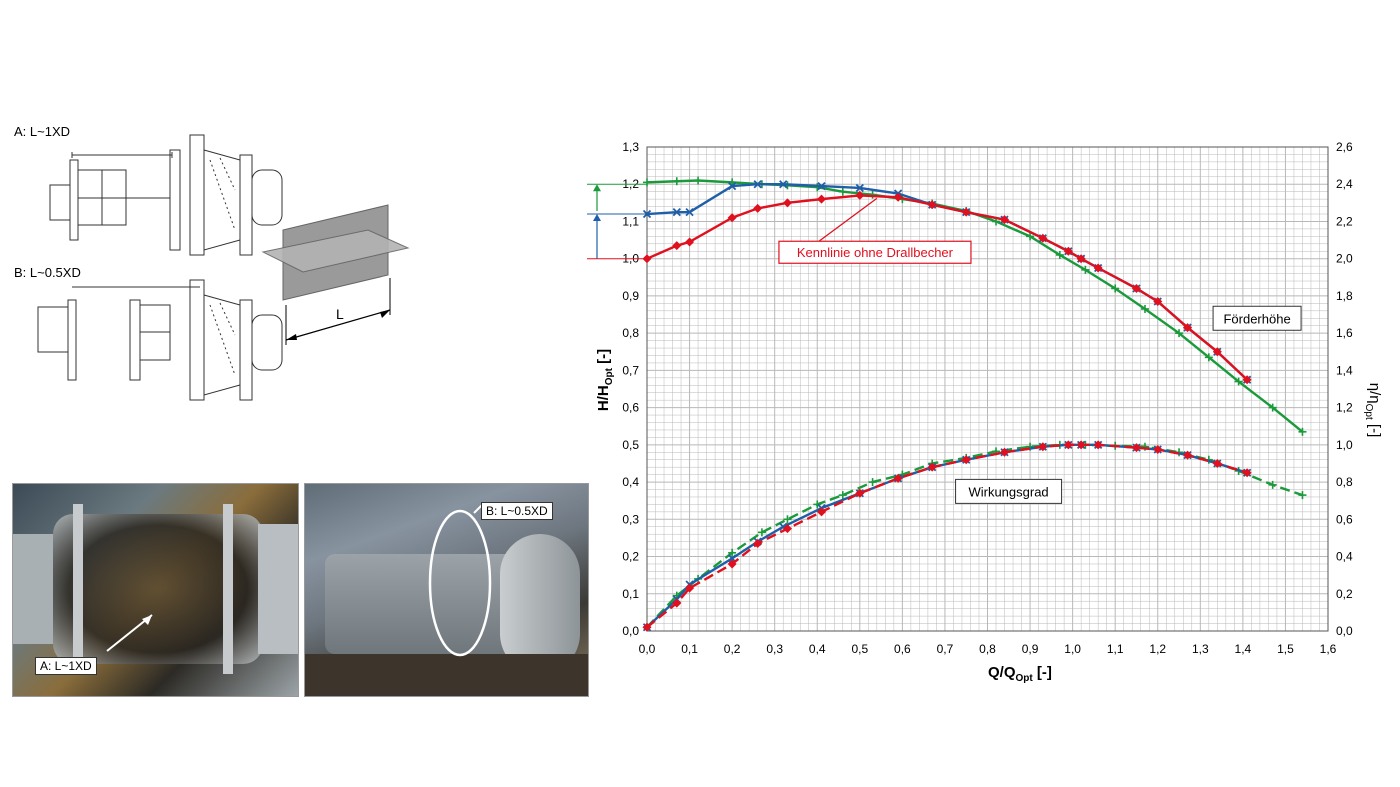  I want to click on plate-illustration, so click(335, 274).